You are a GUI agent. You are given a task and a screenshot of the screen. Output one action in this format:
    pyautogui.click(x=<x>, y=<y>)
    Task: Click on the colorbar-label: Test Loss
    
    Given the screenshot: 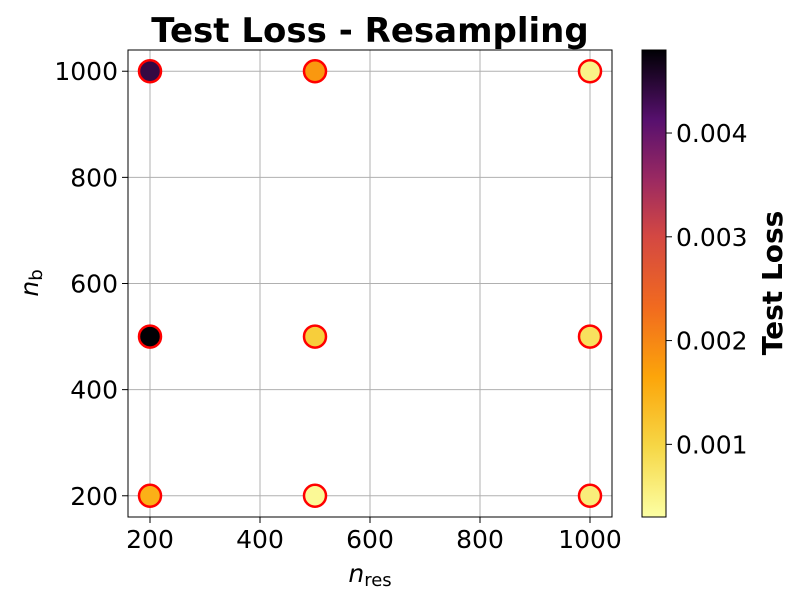 What is the action you would take?
    pyautogui.click(x=772, y=283)
    